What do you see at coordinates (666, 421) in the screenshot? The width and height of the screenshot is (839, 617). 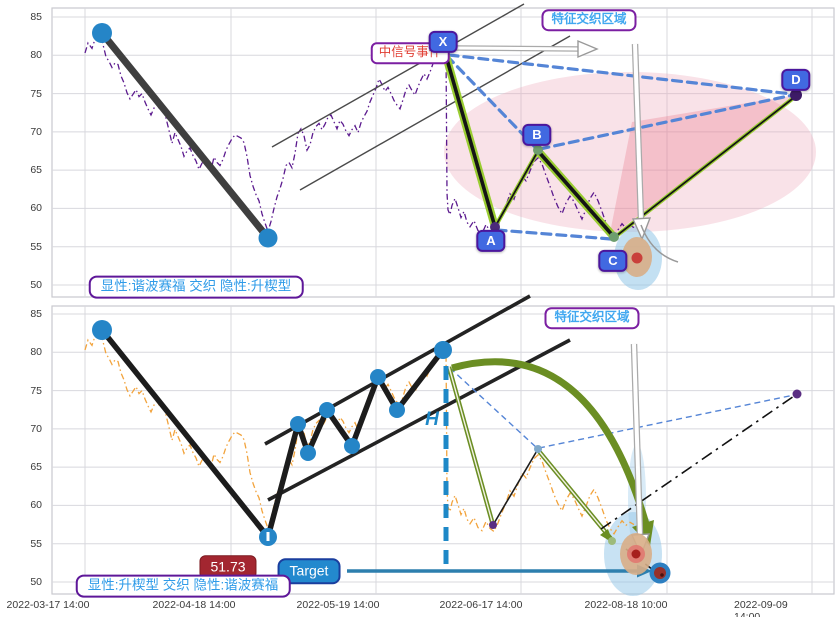 I see `dash-bd2` at bounding box center [666, 421].